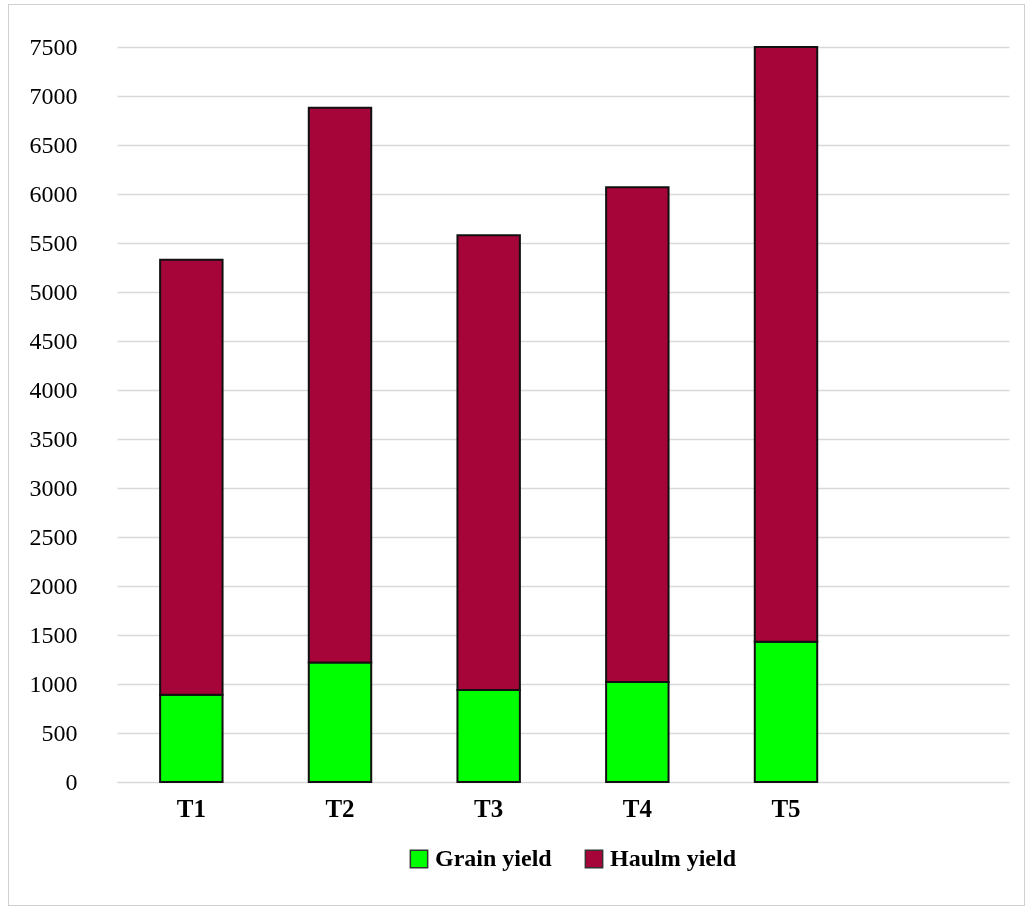 Image resolution: width=1033 pixels, height=911 pixels. What do you see at coordinates (637, 808) in the screenshot?
I see `x-tick-label: T4` at bounding box center [637, 808].